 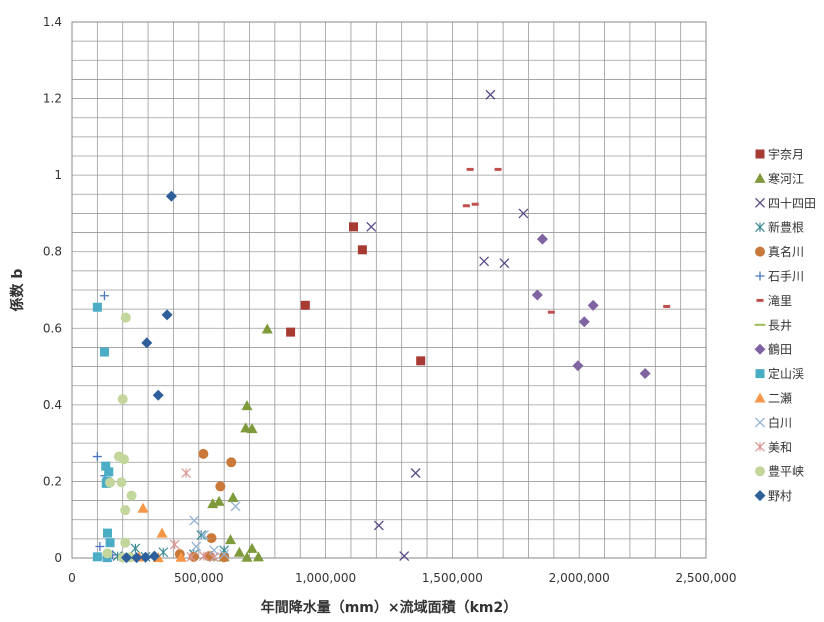 I want to click on legend-label: 新豊根, so click(x=786, y=227).